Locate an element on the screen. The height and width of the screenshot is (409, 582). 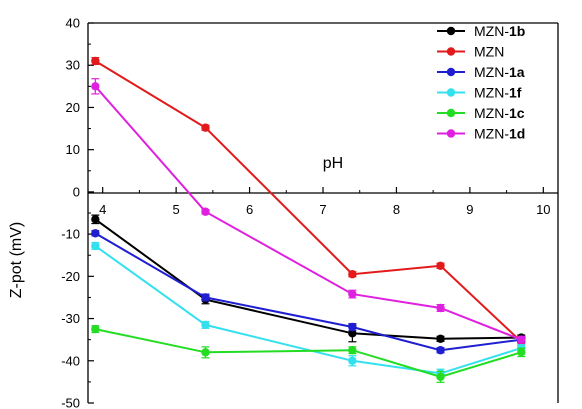
legend-item-mzn-1f: MZN-1f is located at coordinates (479, 93).